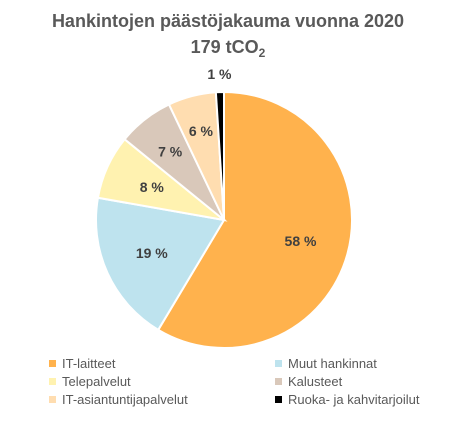 The image size is (456, 426). Describe the element at coordinates (152, 187) in the screenshot. I see `slice-label-3: 8 %` at that location.